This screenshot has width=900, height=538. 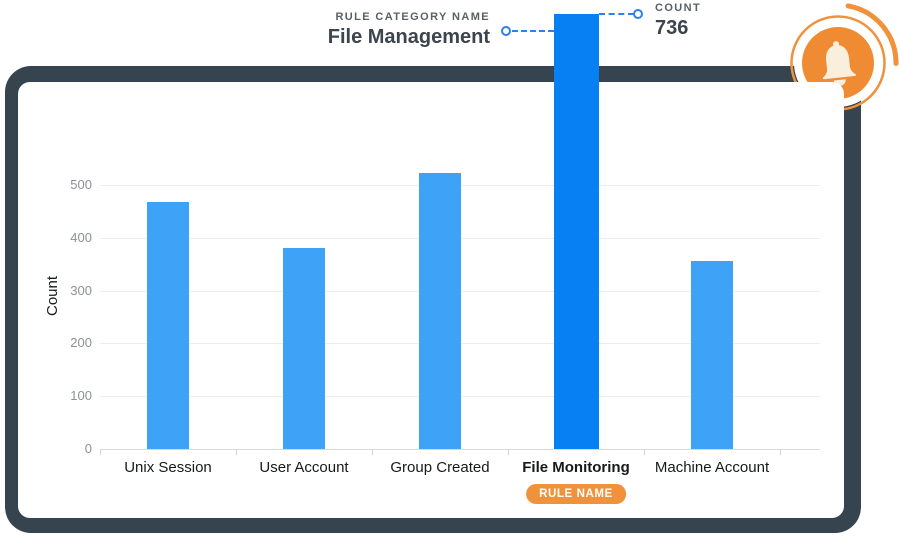 I want to click on count-callout: COUNT 736, so click(x=678, y=21).